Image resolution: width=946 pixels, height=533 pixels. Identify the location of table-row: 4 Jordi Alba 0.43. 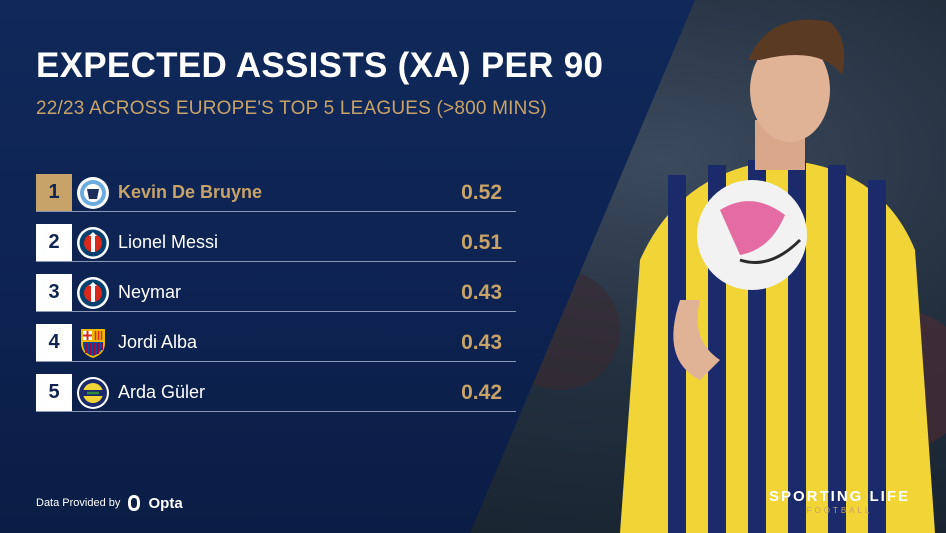
(276, 343).